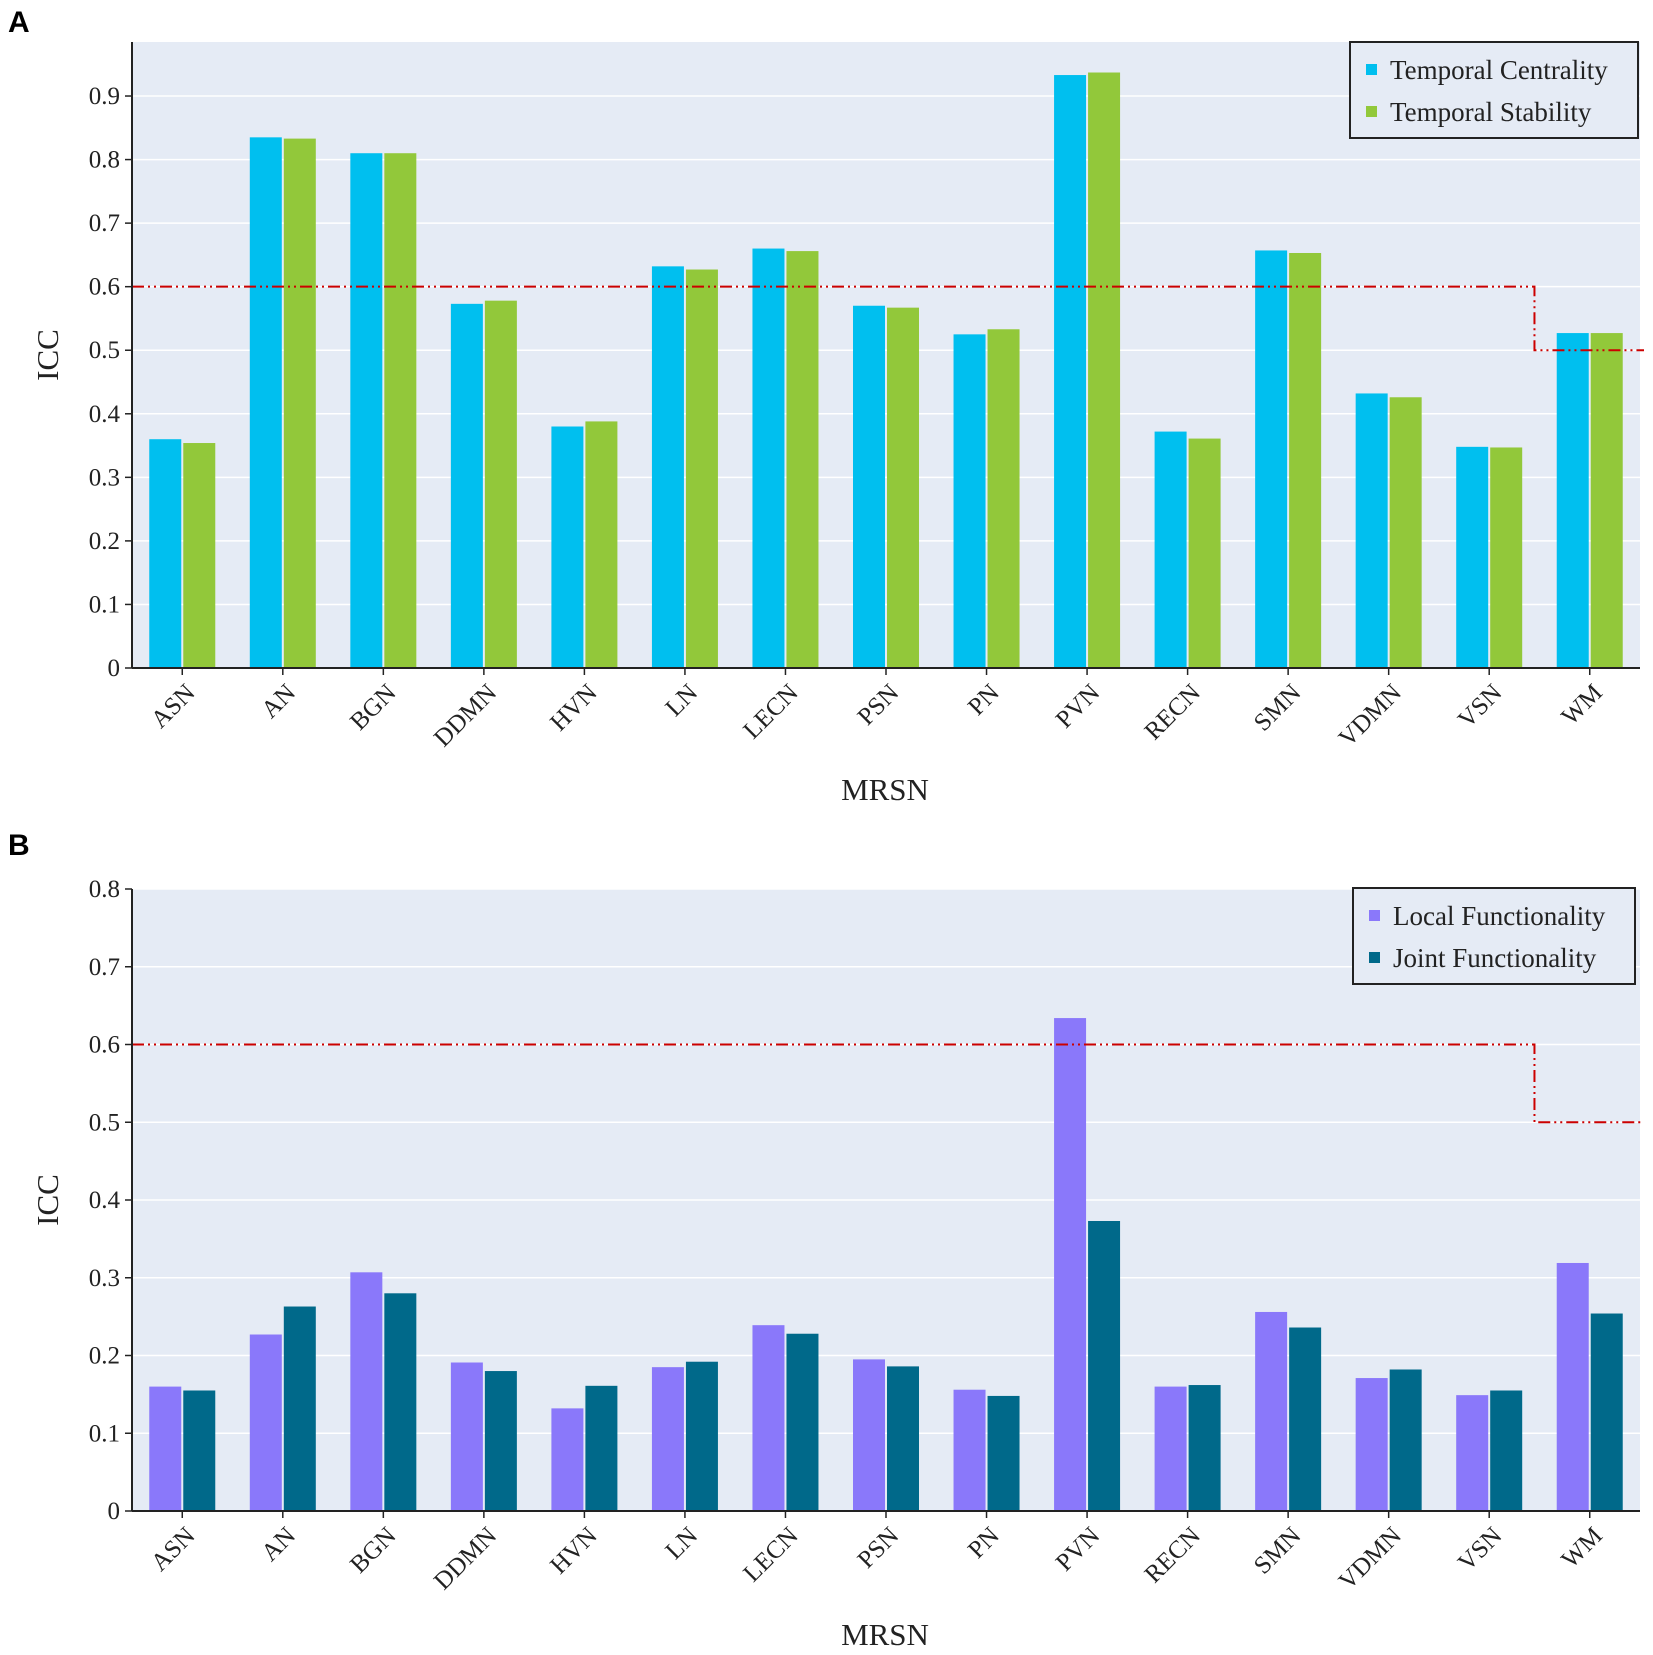  Describe the element at coordinates (1104, 1365) in the screenshot. I see `bar-joint-functionality-pvn` at that location.